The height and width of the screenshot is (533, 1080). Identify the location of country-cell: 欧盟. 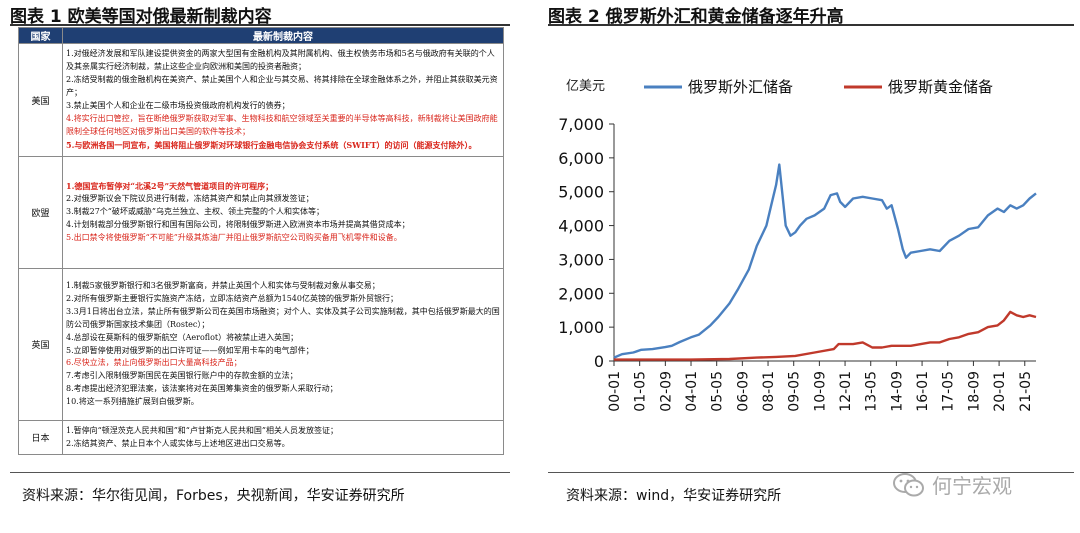
(40, 212).